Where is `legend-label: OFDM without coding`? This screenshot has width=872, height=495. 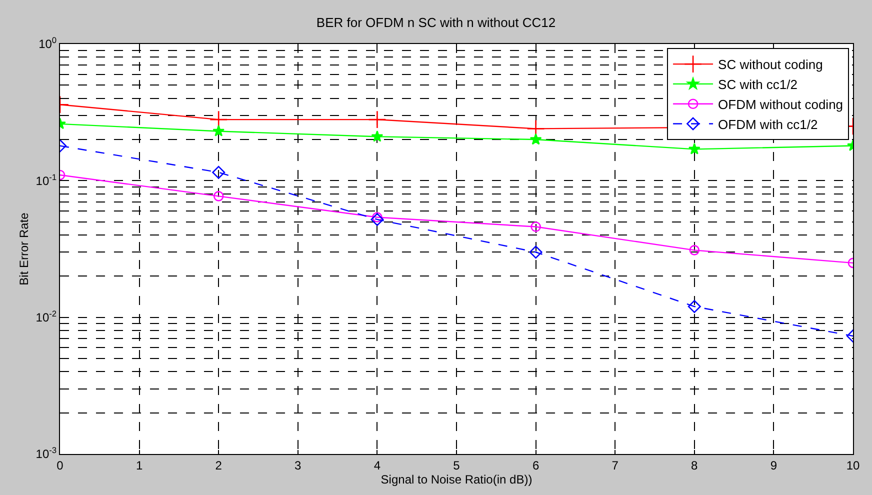
legend-label: OFDM without coding is located at coordinates (781, 104).